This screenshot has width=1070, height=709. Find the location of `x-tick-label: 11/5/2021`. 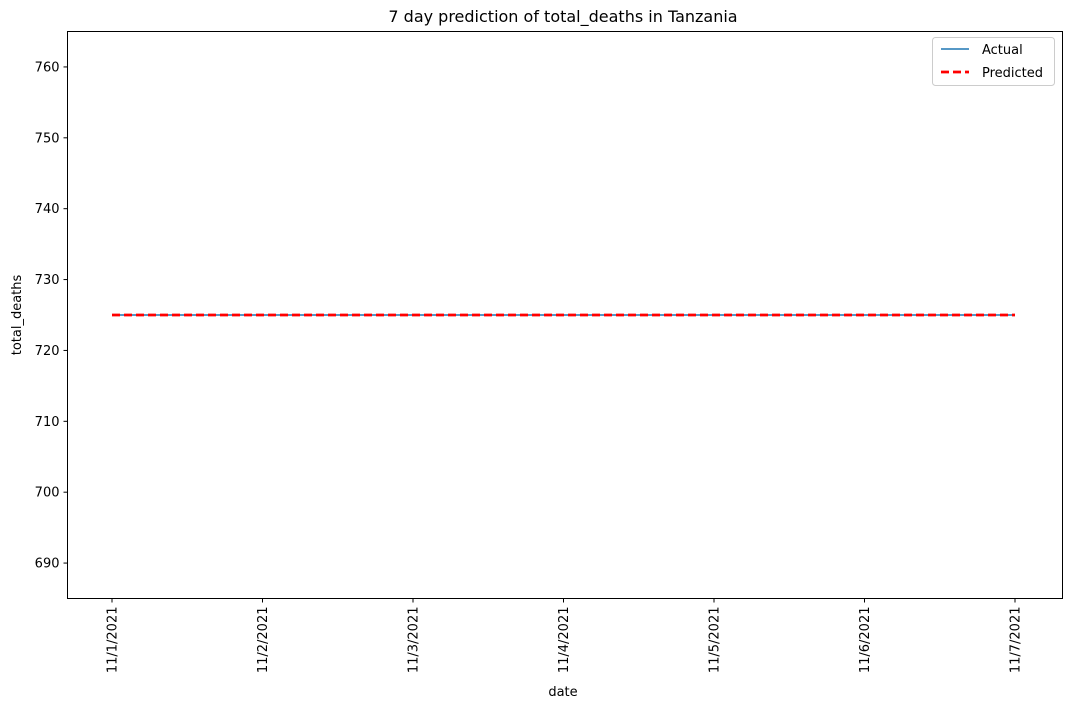

x-tick-label: 11/5/2021 is located at coordinates (715, 640).